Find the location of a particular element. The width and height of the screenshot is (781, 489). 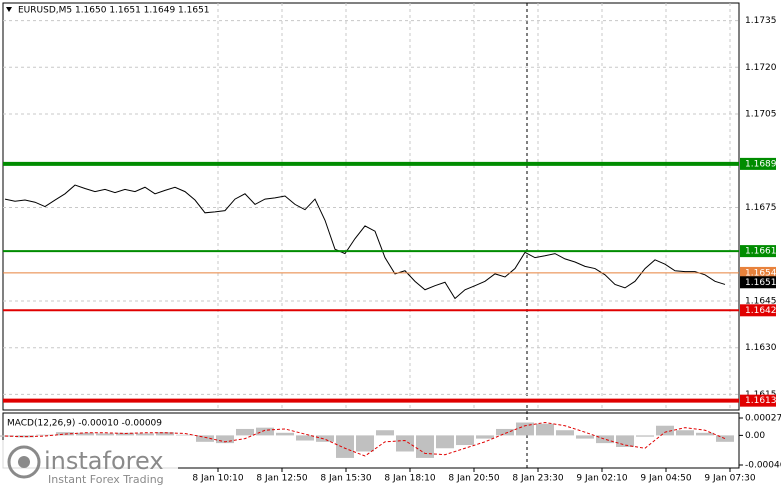

chart-title: EURUSD,M5 1.1650 1.1651 1.1649 1.1651 is located at coordinates (114, 11).